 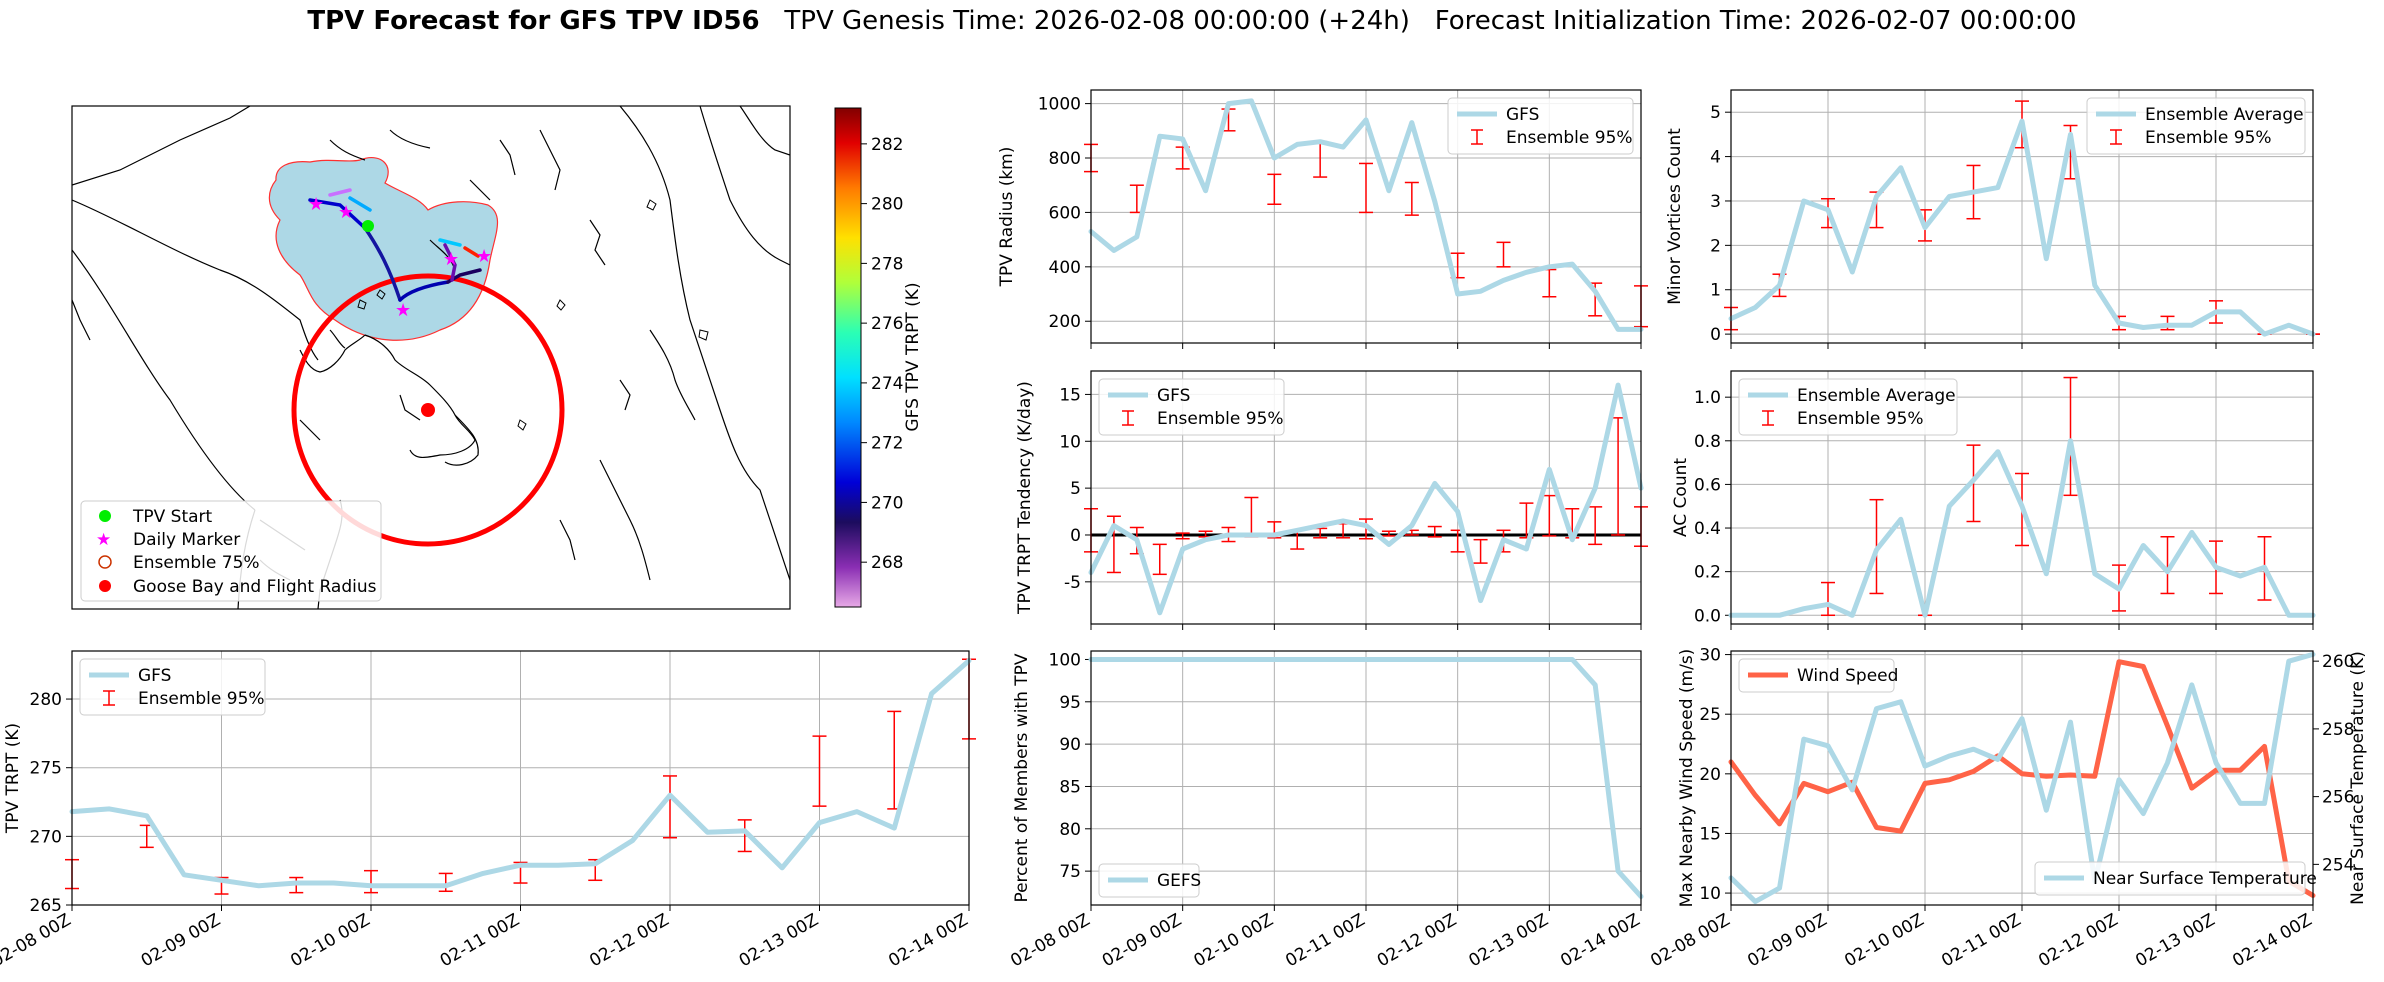 What do you see at coordinates (1065, 660) in the screenshot?
I see `y-tick-label: 100` at bounding box center [1065, 660].